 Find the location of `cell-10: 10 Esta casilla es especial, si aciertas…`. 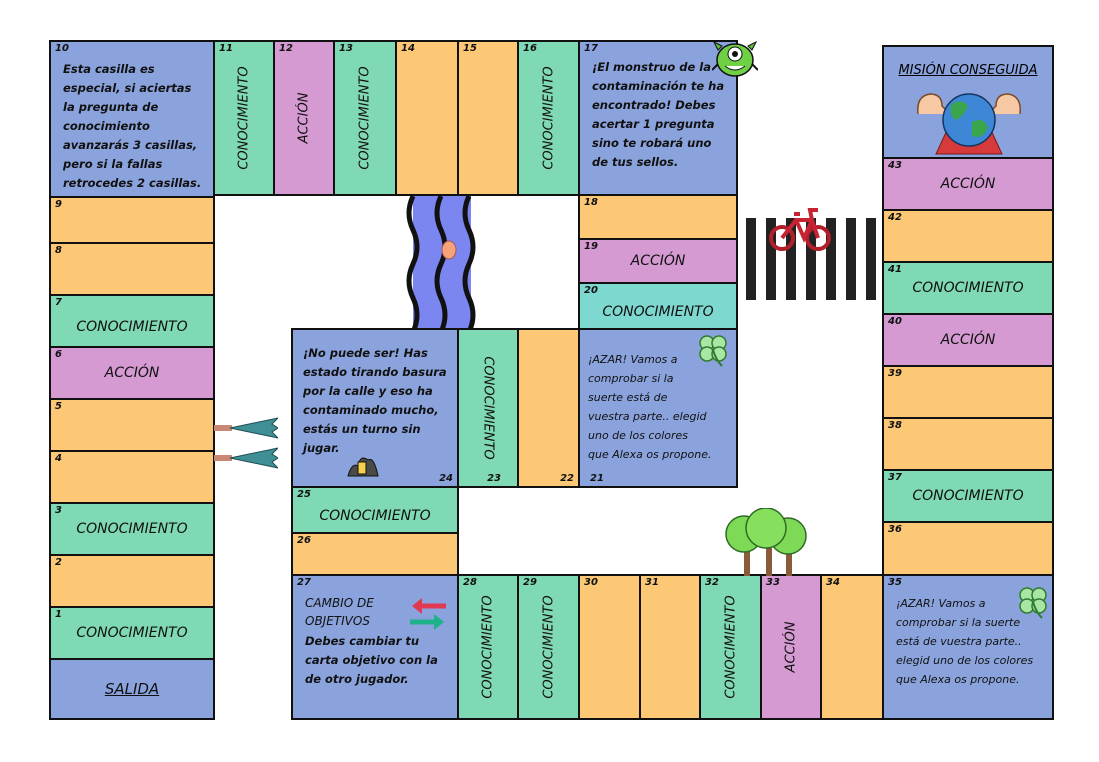

cell-10: 10 Esta casilla es especial, si aciertas… is located at coordinates (132, 119).